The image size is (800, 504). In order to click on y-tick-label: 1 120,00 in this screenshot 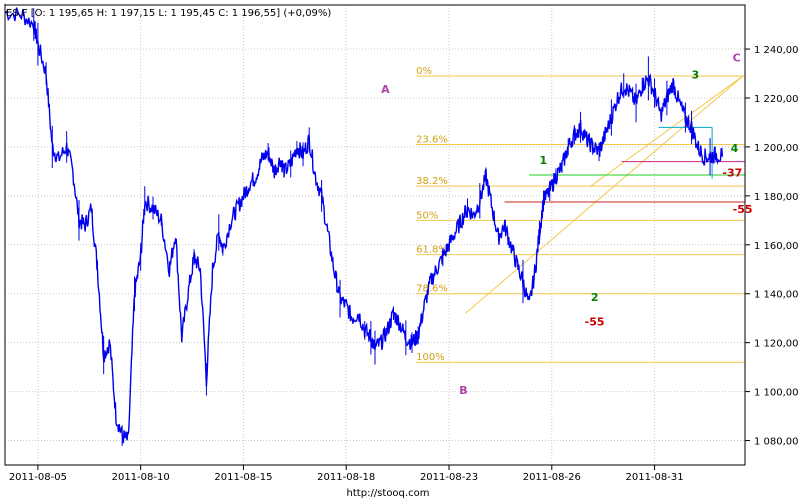, I will do `click(776, 344)`.